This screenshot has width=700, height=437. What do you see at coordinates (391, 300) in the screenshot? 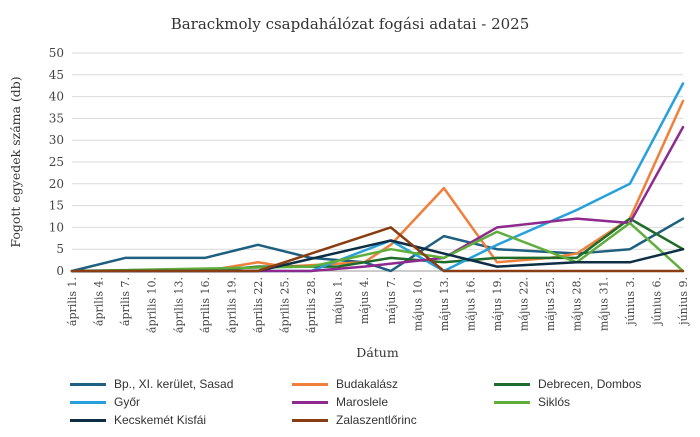
I see `x-tick-label: május 7.` at bounding box center [391, 300].